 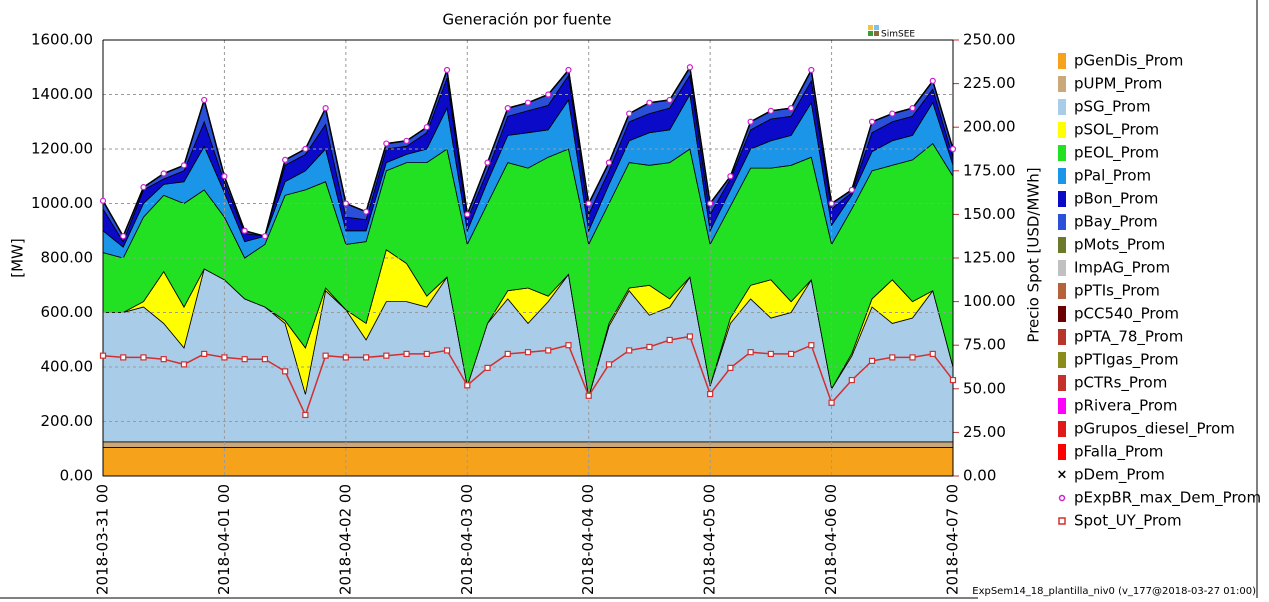 I want to click on legend-item: pGenDis_Prom, so click(x=1120, y=61).